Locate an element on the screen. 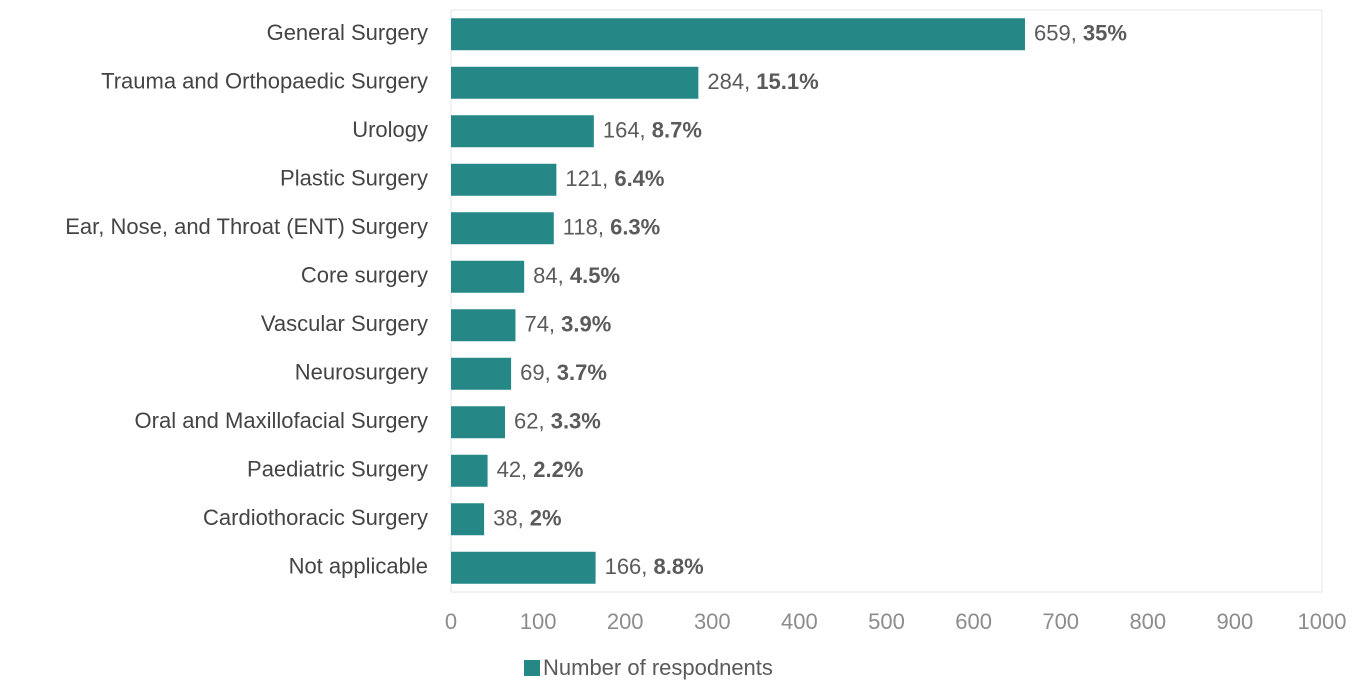 The width and height of the screenshot is (1362, 682). data-label-count: 62, is located at coordinates (532, 420).